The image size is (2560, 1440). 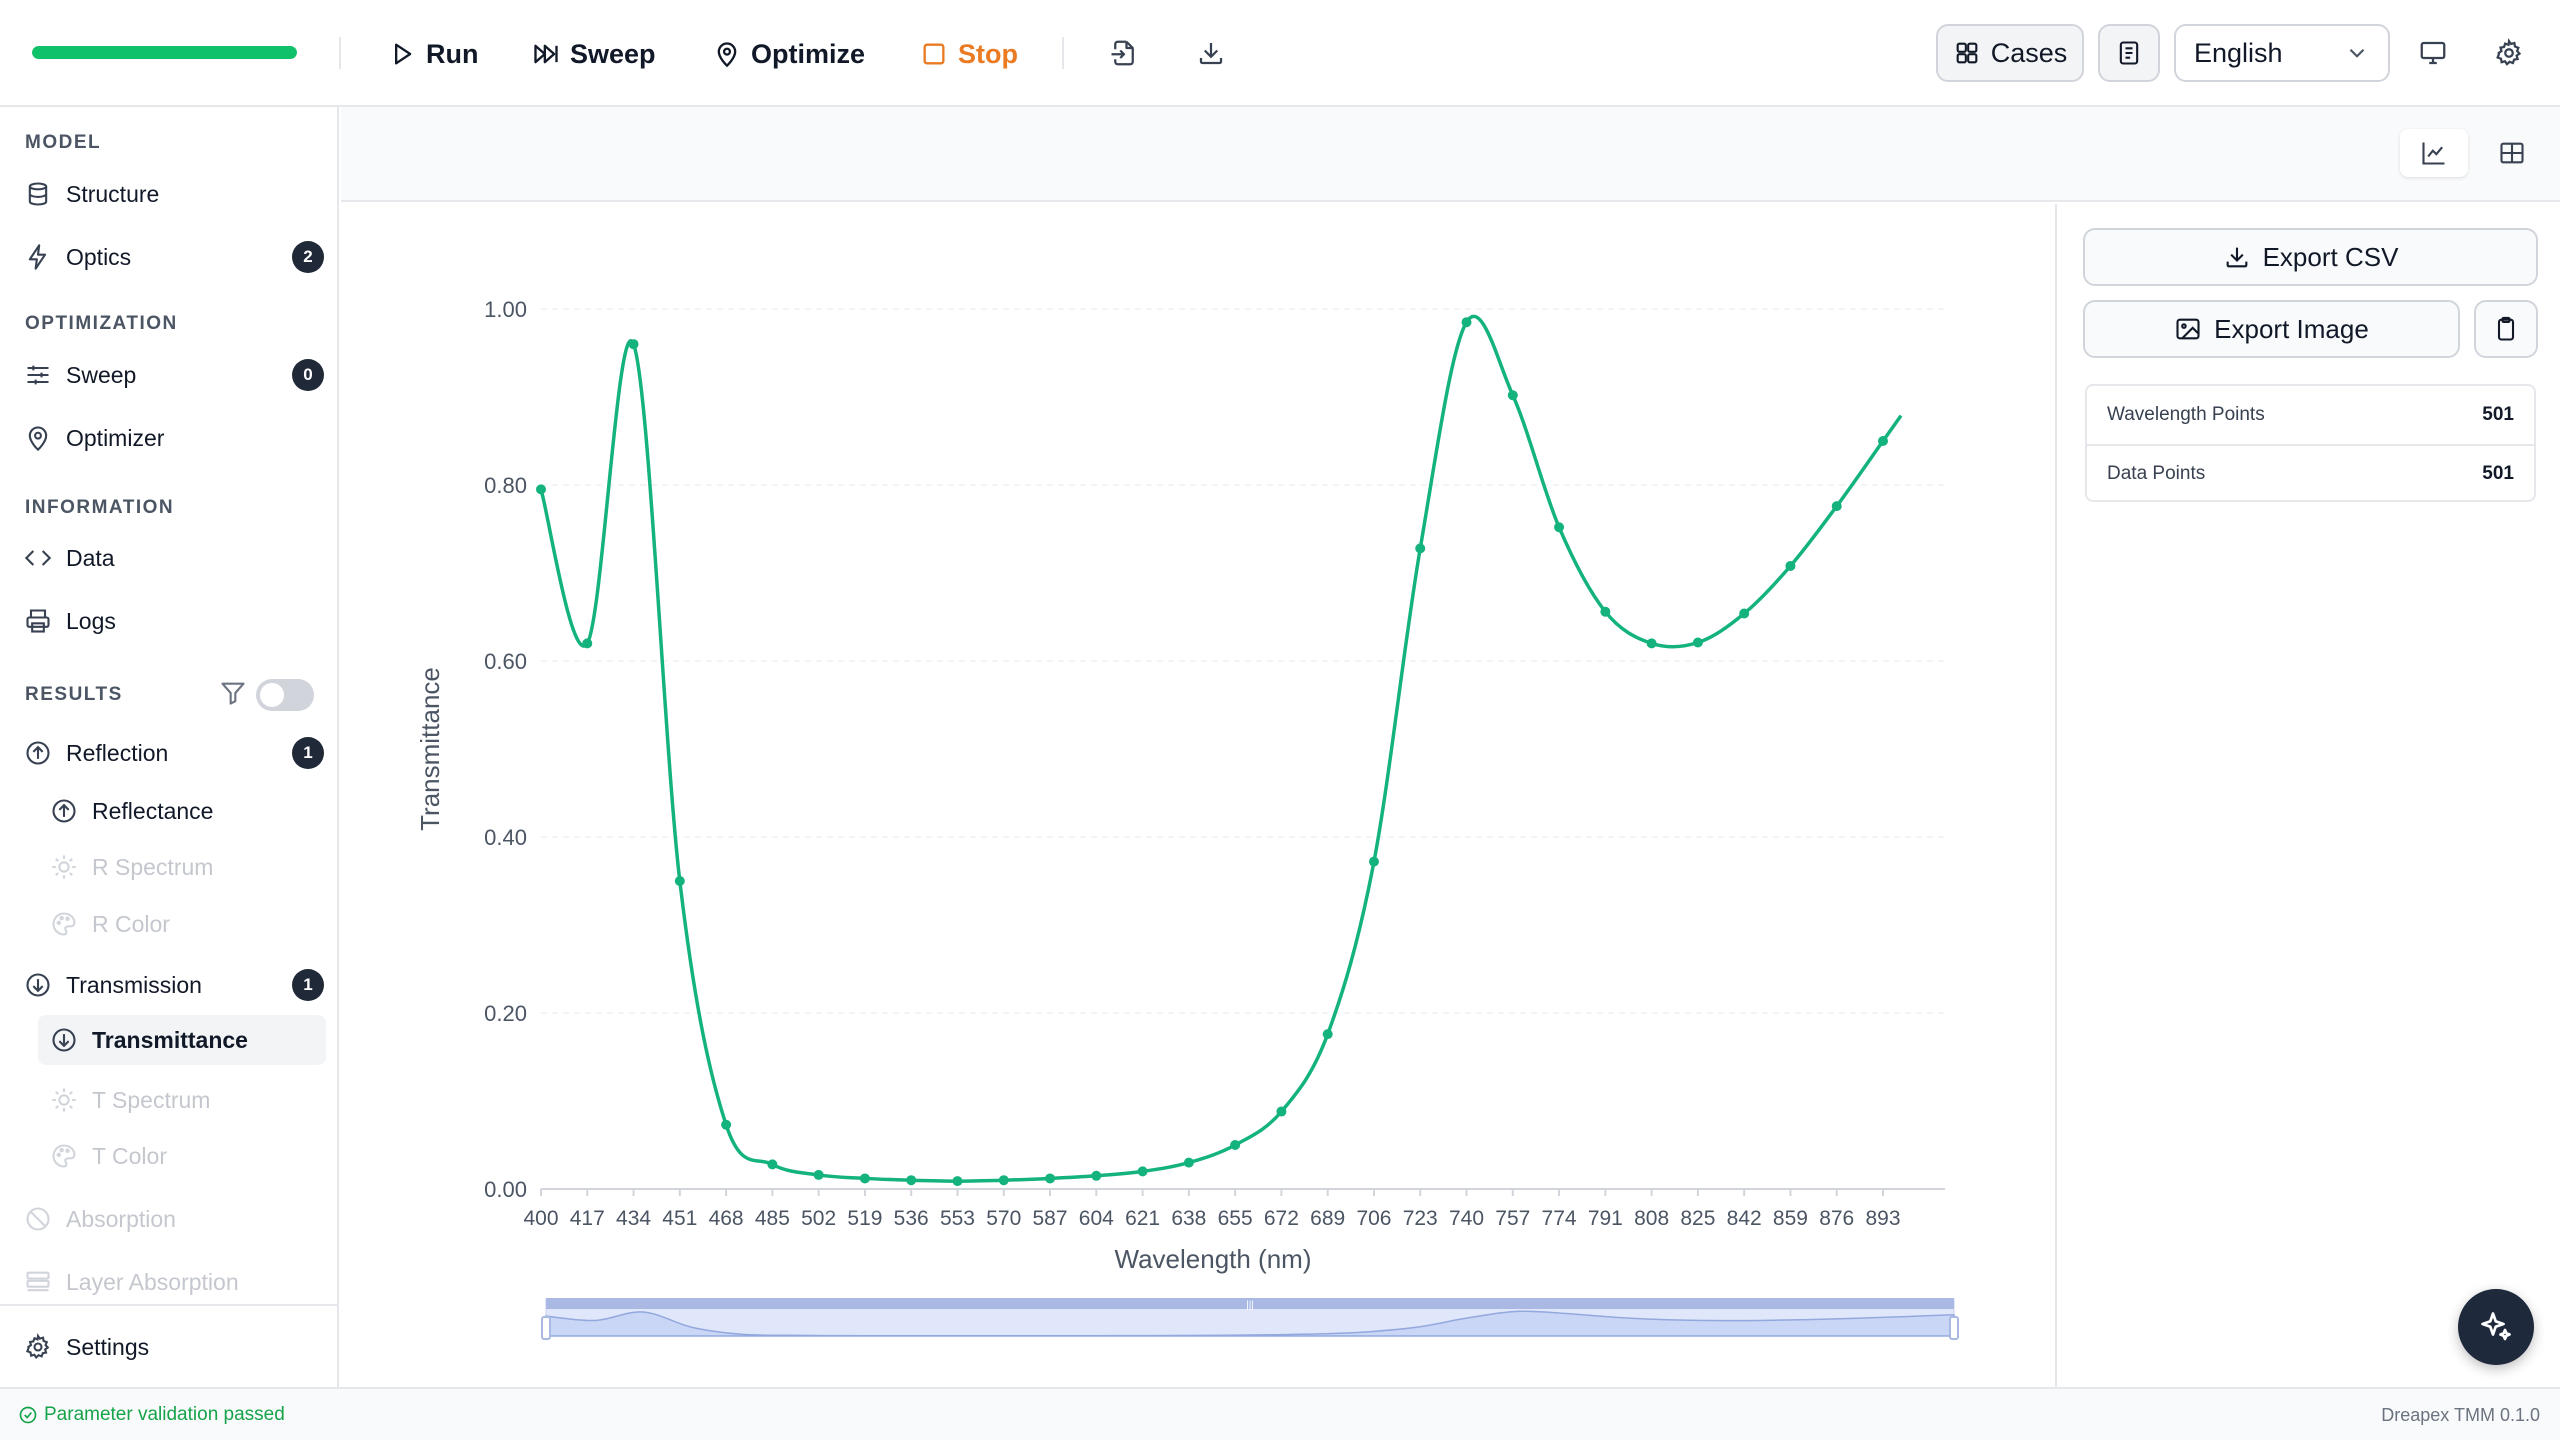 What do you see at coordinates (90, 557) in the screenshot?
I see `sidebar-item-label: Data` at bounding box center [90, 557].